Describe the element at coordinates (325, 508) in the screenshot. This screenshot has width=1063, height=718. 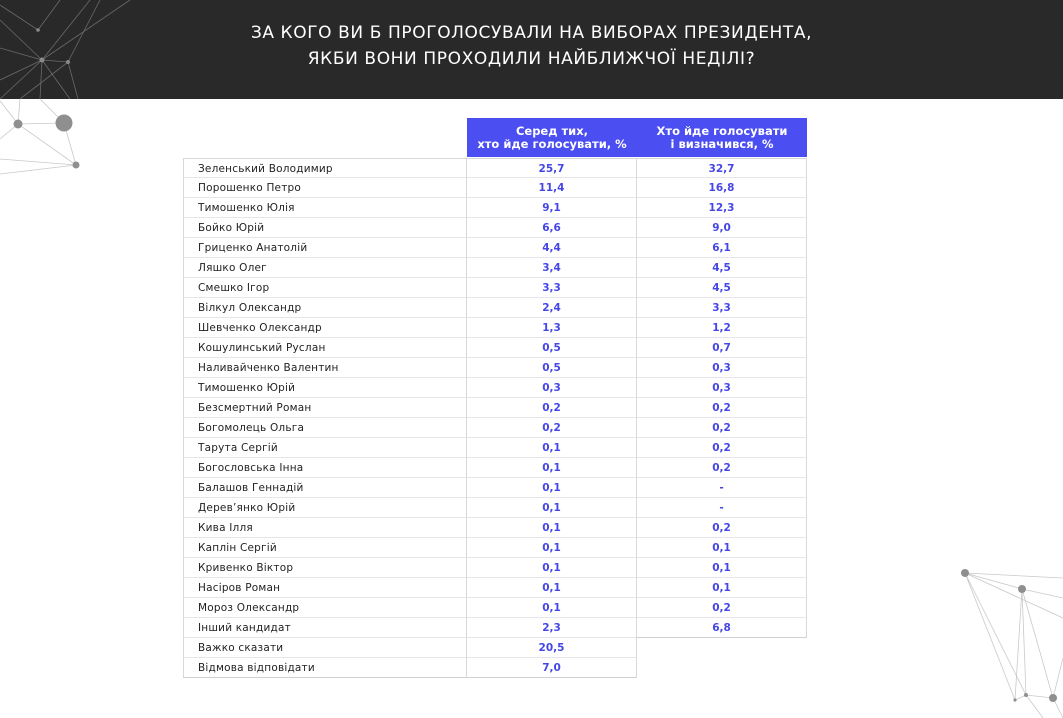
I see `candidate-name: Дерев’янко Юрій` at that location.